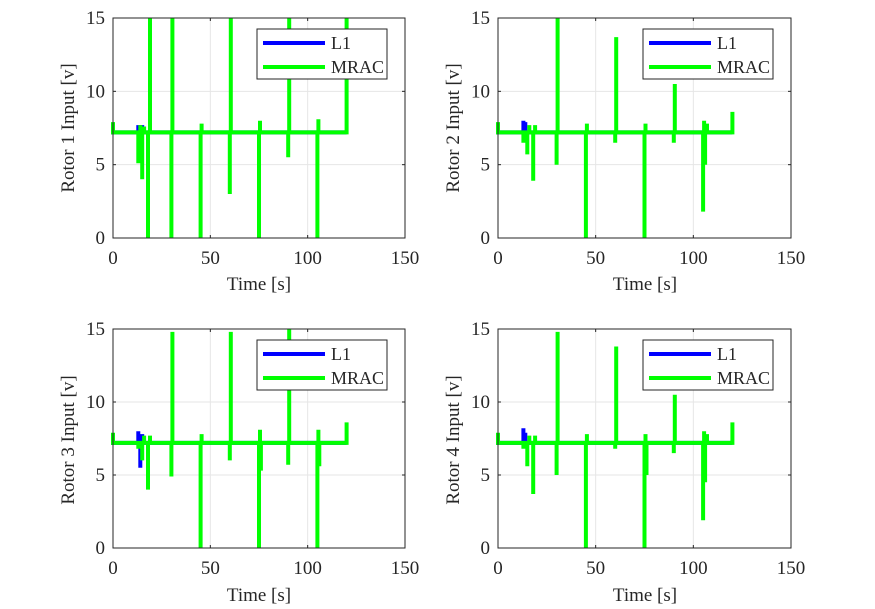  I want to click on ylabel-rotor-4: Rotor 4 Input [v], so click(453, 439).